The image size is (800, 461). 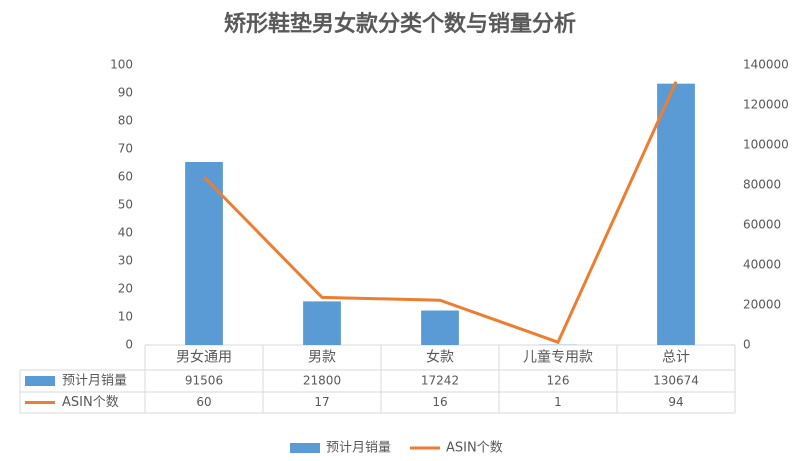 I want to click on chart-title: 矫形鞋垫男女款分类个数与销量分析, so click(x=400, y=24).